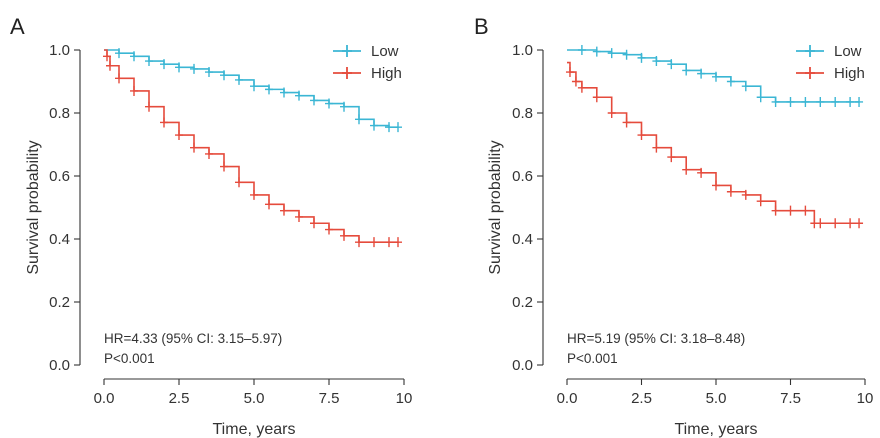 The height and width of the screenshot is (438, 880). What do you see at coordinates (59, 365) in the screenshot?
I see `y-tick-label: 0.0` at bounding box center [59, 365].